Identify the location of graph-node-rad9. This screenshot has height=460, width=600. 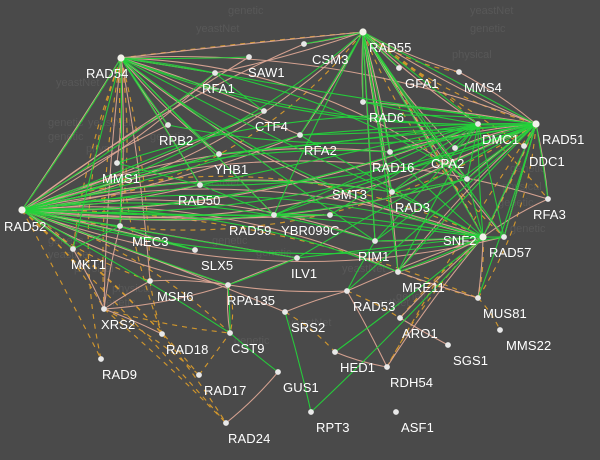
(101, 359).